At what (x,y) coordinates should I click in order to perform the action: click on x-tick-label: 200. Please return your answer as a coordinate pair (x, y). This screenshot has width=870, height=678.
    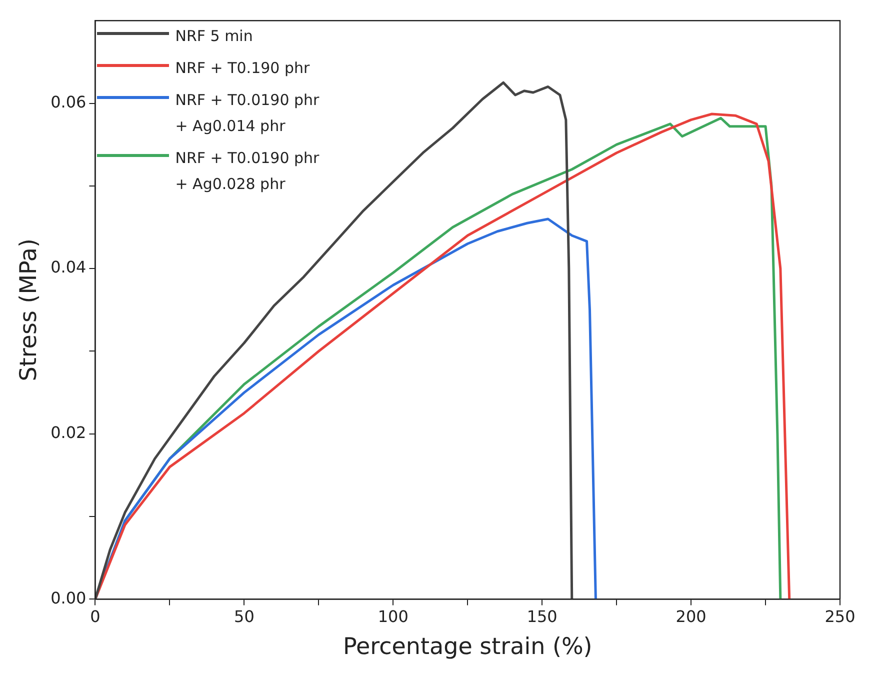
    Looking at the image, I should click on (691, 616).